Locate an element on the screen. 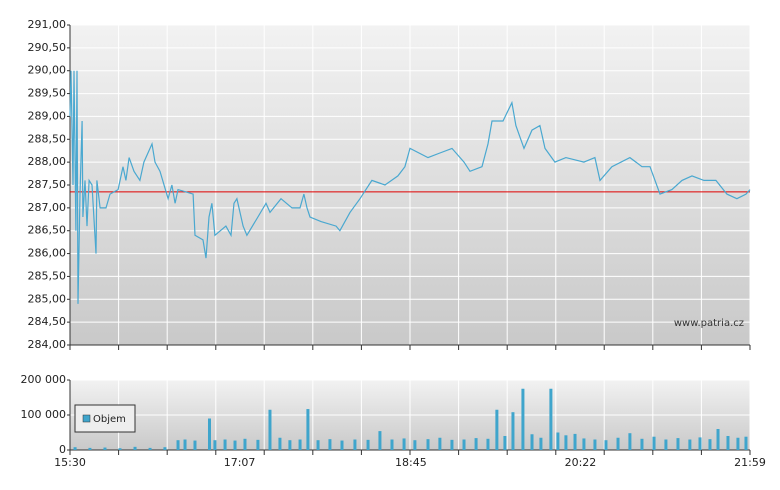 The image size is (780, 490). y-tick-label: 286,00 is located at coordinates (47, 253).